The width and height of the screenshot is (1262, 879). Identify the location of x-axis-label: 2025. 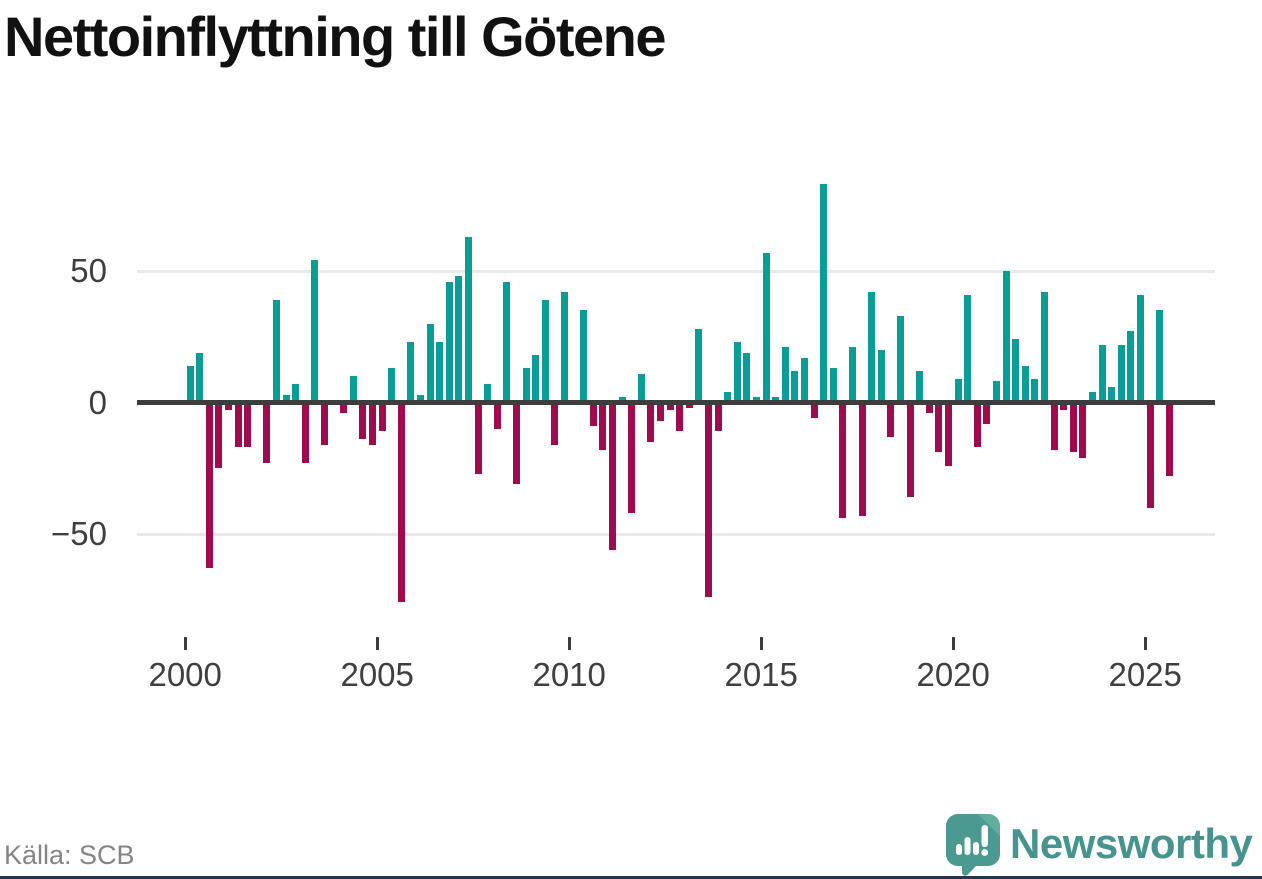
(1145, 674).